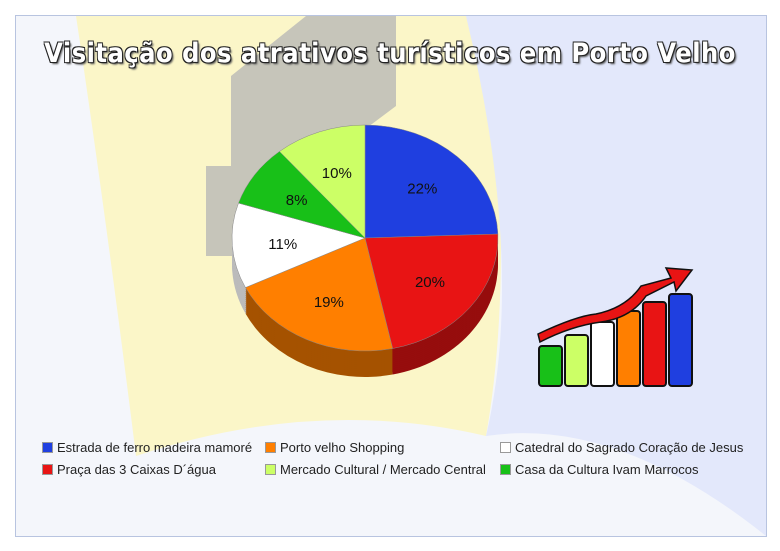 The image size is (780, 551). Describe the element at coordinates (136, 469) in the screenshot. I see `legend-label: Praça das 3 Caixas D´água` at that location.